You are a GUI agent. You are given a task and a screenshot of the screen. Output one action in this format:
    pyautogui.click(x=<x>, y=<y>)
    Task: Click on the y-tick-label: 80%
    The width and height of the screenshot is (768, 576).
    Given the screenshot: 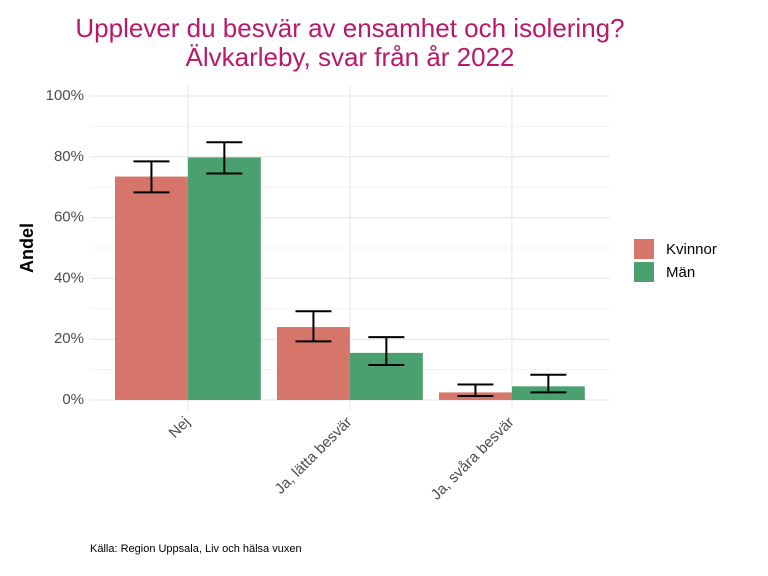 What is the action you would take?
    pyautogui.click(x=69, y=156)
    